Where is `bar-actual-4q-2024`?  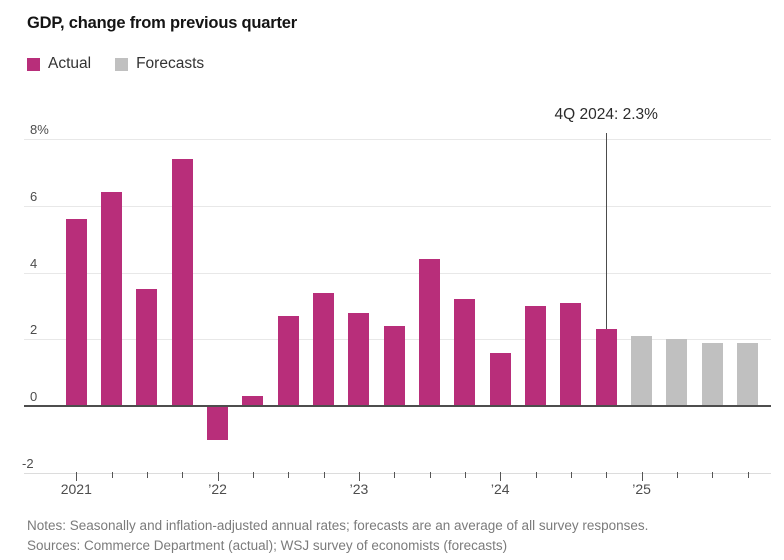 bar-actual-4q-2024 is located at coordinates (606, 368).